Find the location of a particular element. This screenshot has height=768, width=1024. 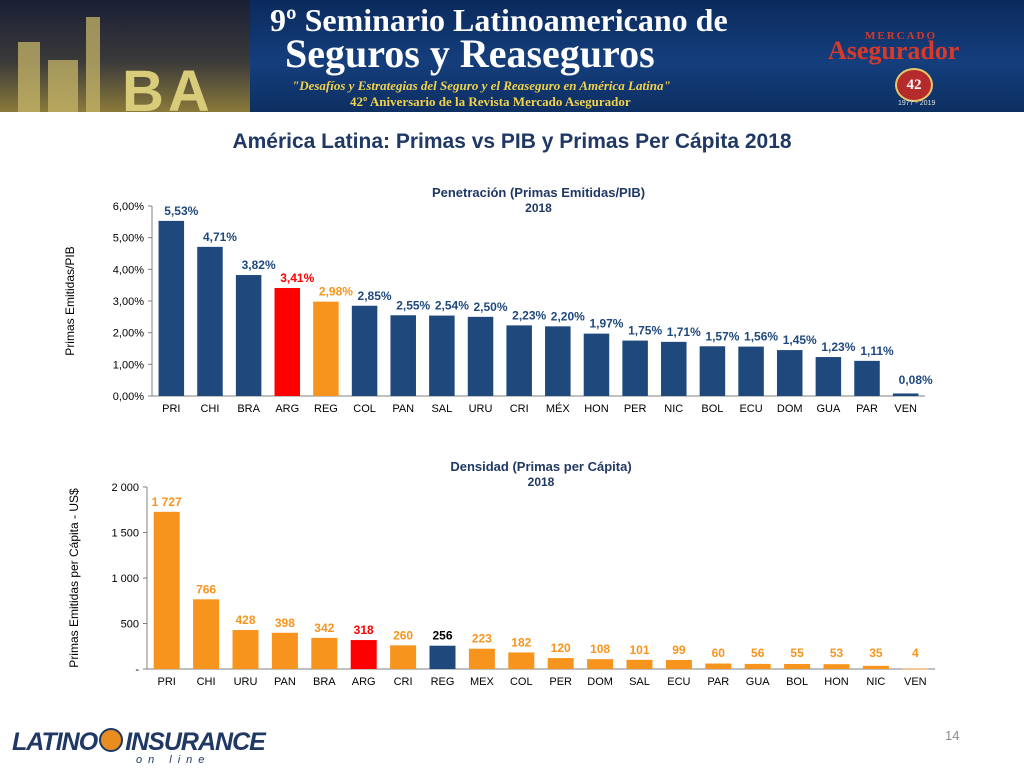

x-tick-label: MÉX is located at coordinates (558, 408).